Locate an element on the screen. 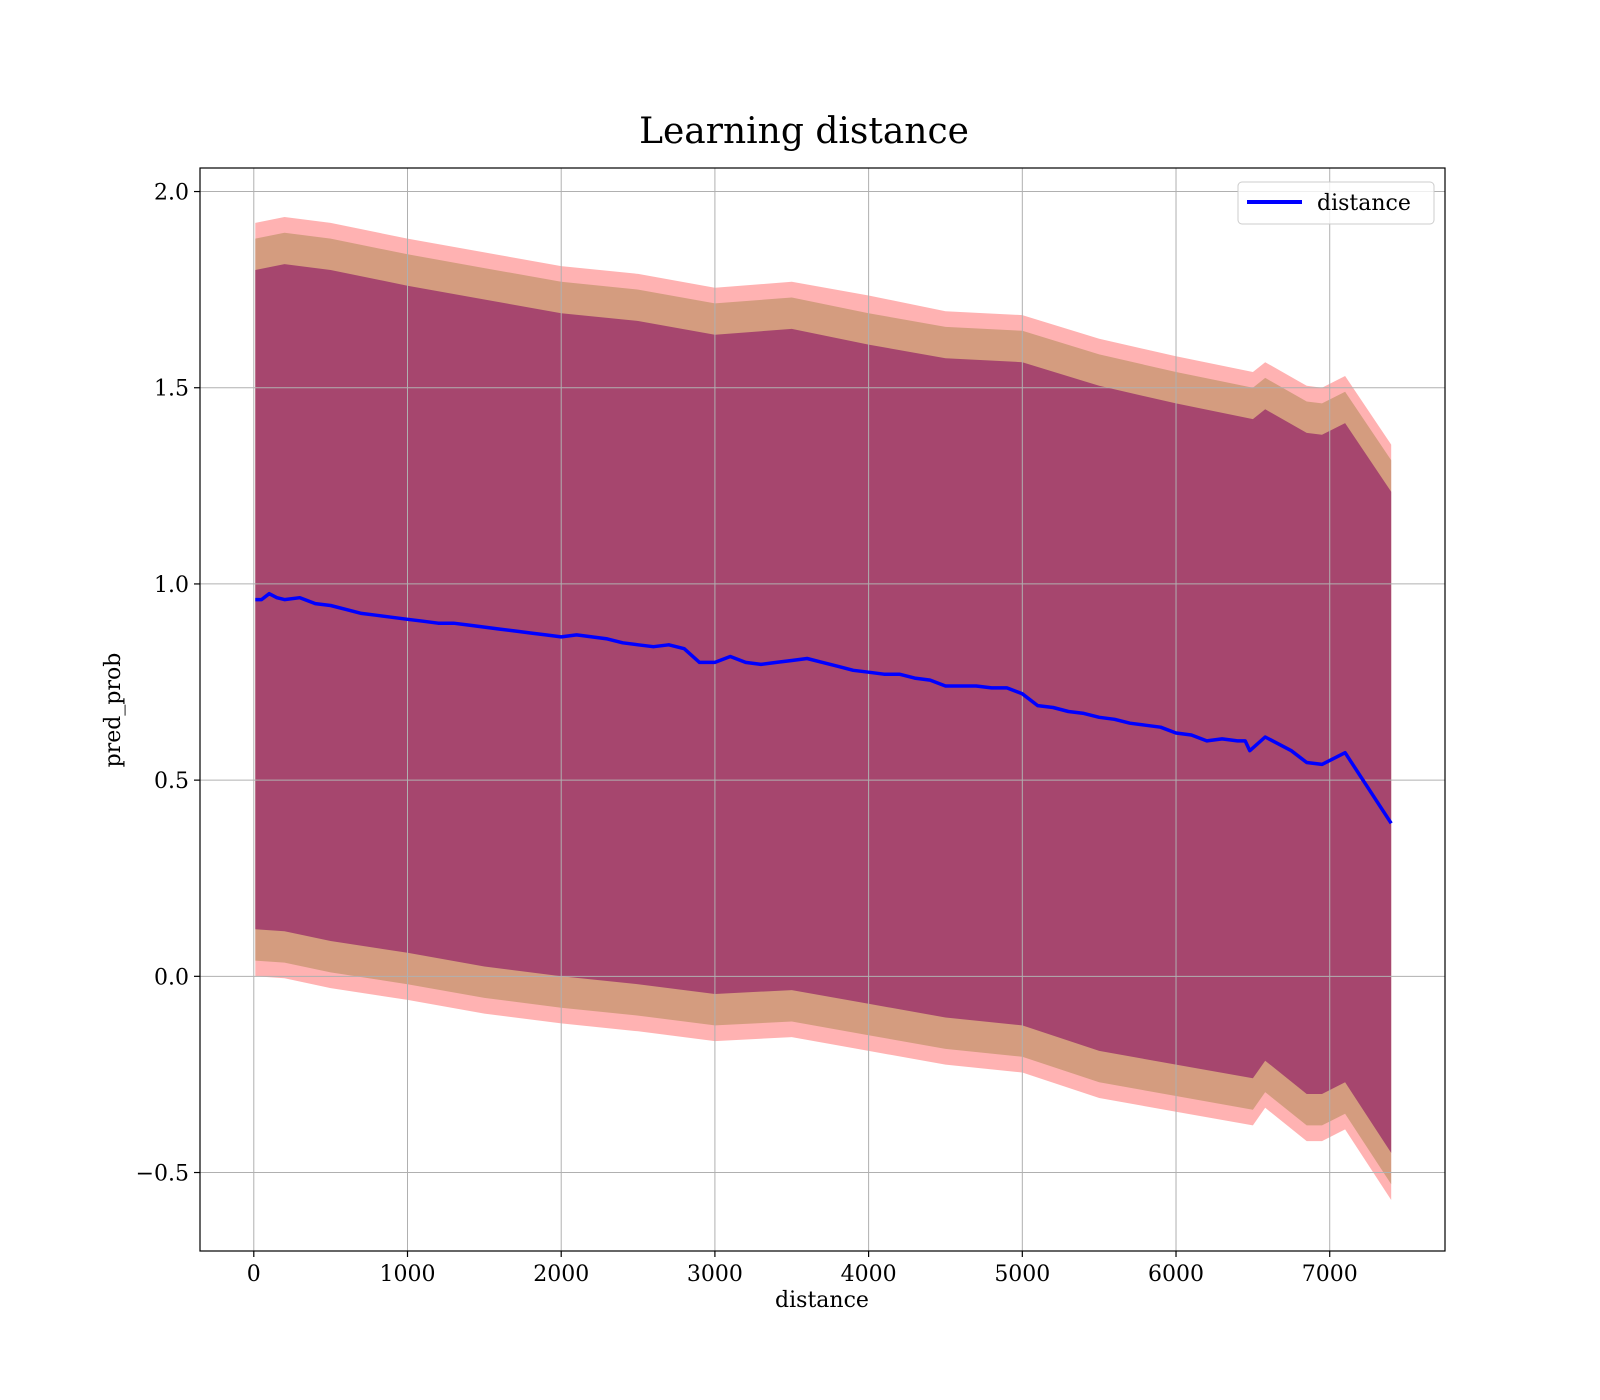 The width and height of the screenshot is (1600, 1400). chart-title: Learning distance is located at coordinates (804, 131).